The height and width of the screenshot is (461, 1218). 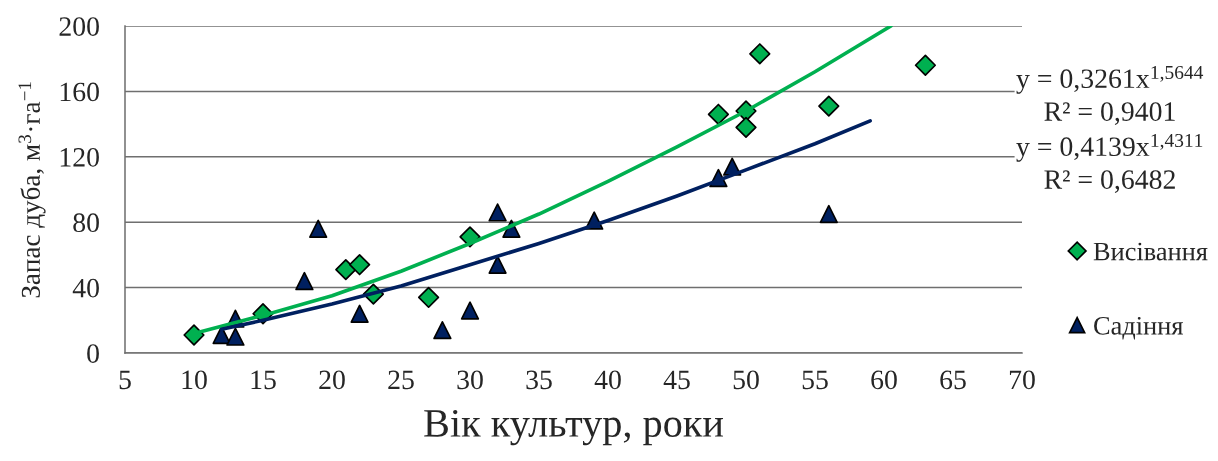 What do you see at coordinates (401, 380) in the screenshot?
I see `x-tick-label: 25` at bounding box center [401, 380].